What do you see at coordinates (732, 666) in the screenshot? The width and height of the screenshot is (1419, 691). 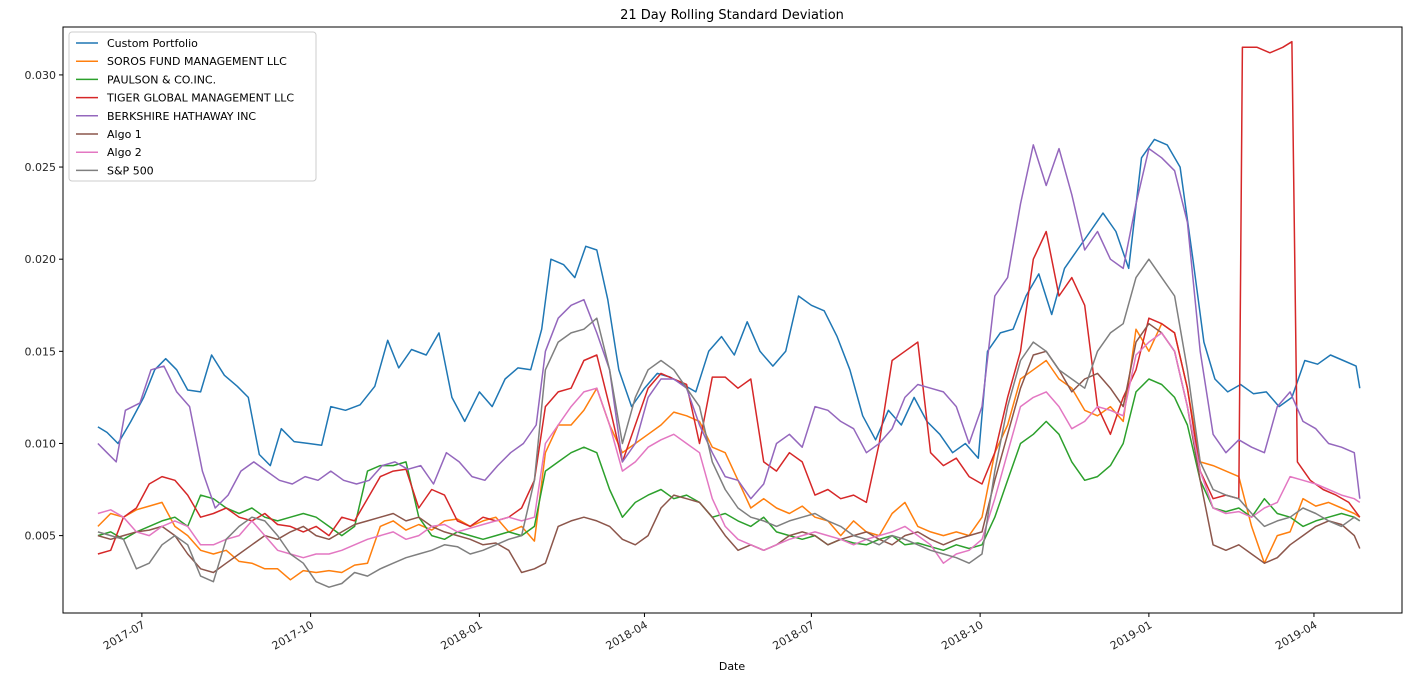 I see `x-axis-label: Date` at bounding box center [732, 666].